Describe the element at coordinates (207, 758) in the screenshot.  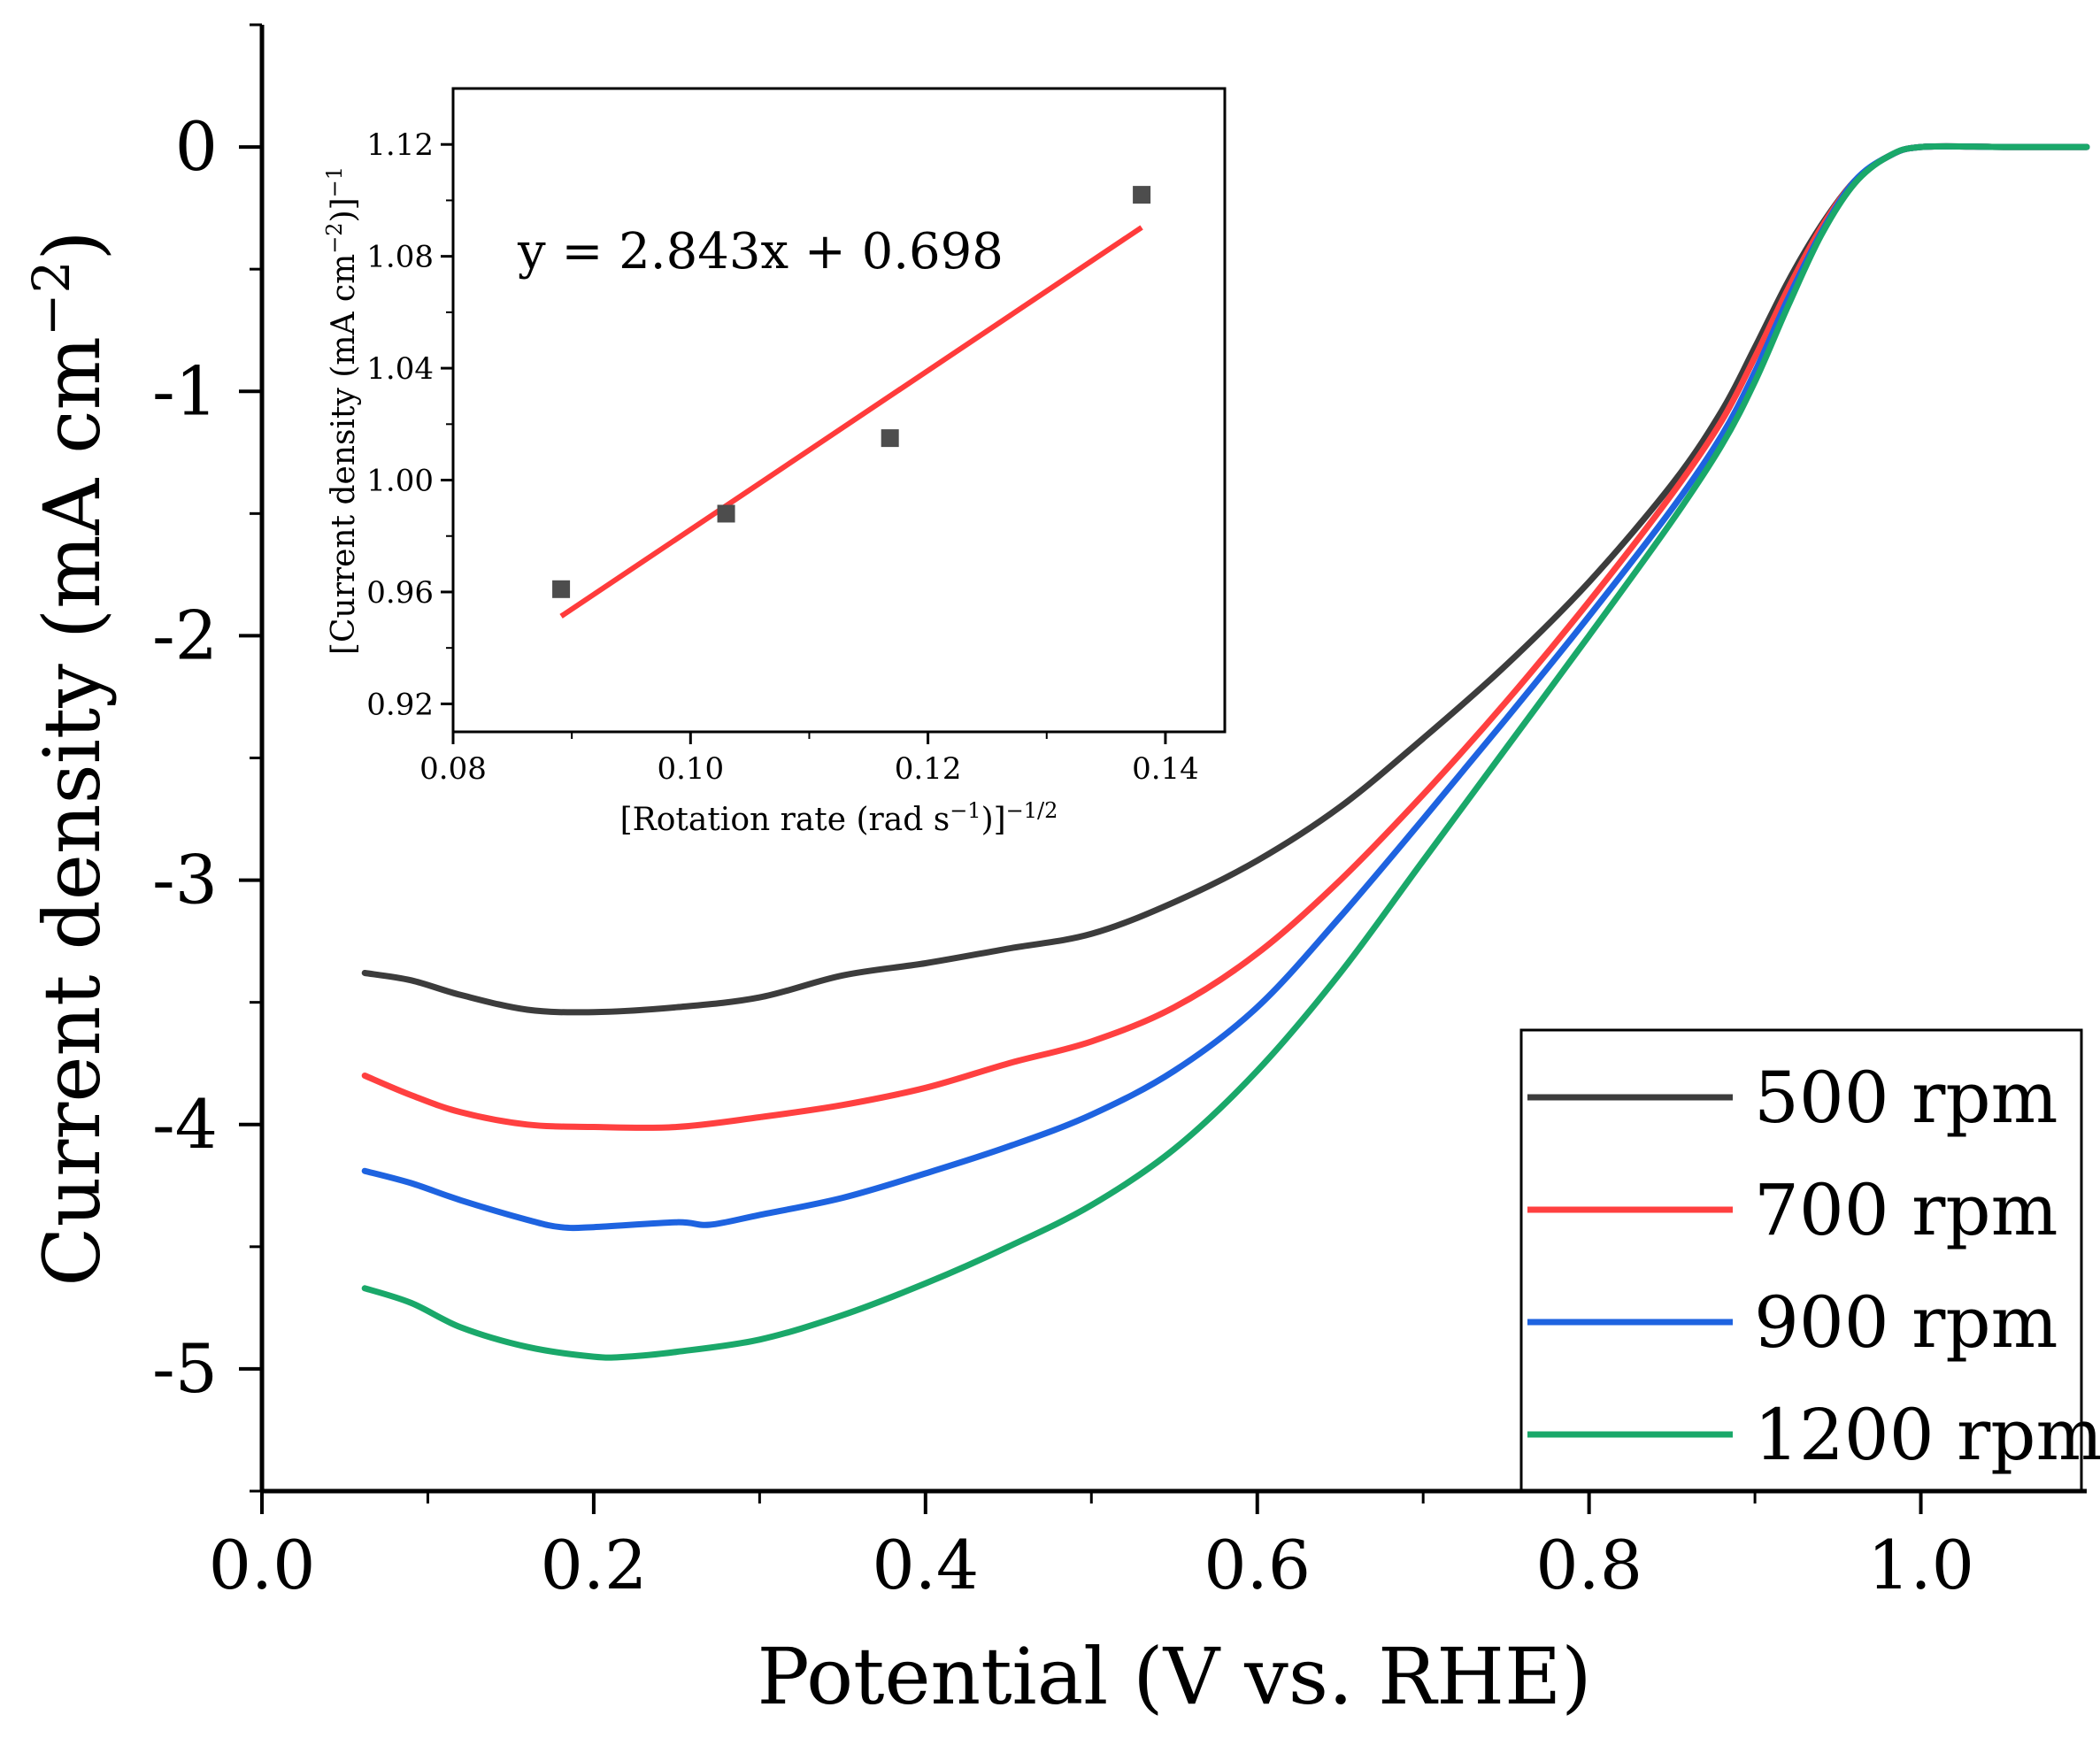
I see `main-y-ticks: 0 -1 -2 -3 -4 -5` at that location.